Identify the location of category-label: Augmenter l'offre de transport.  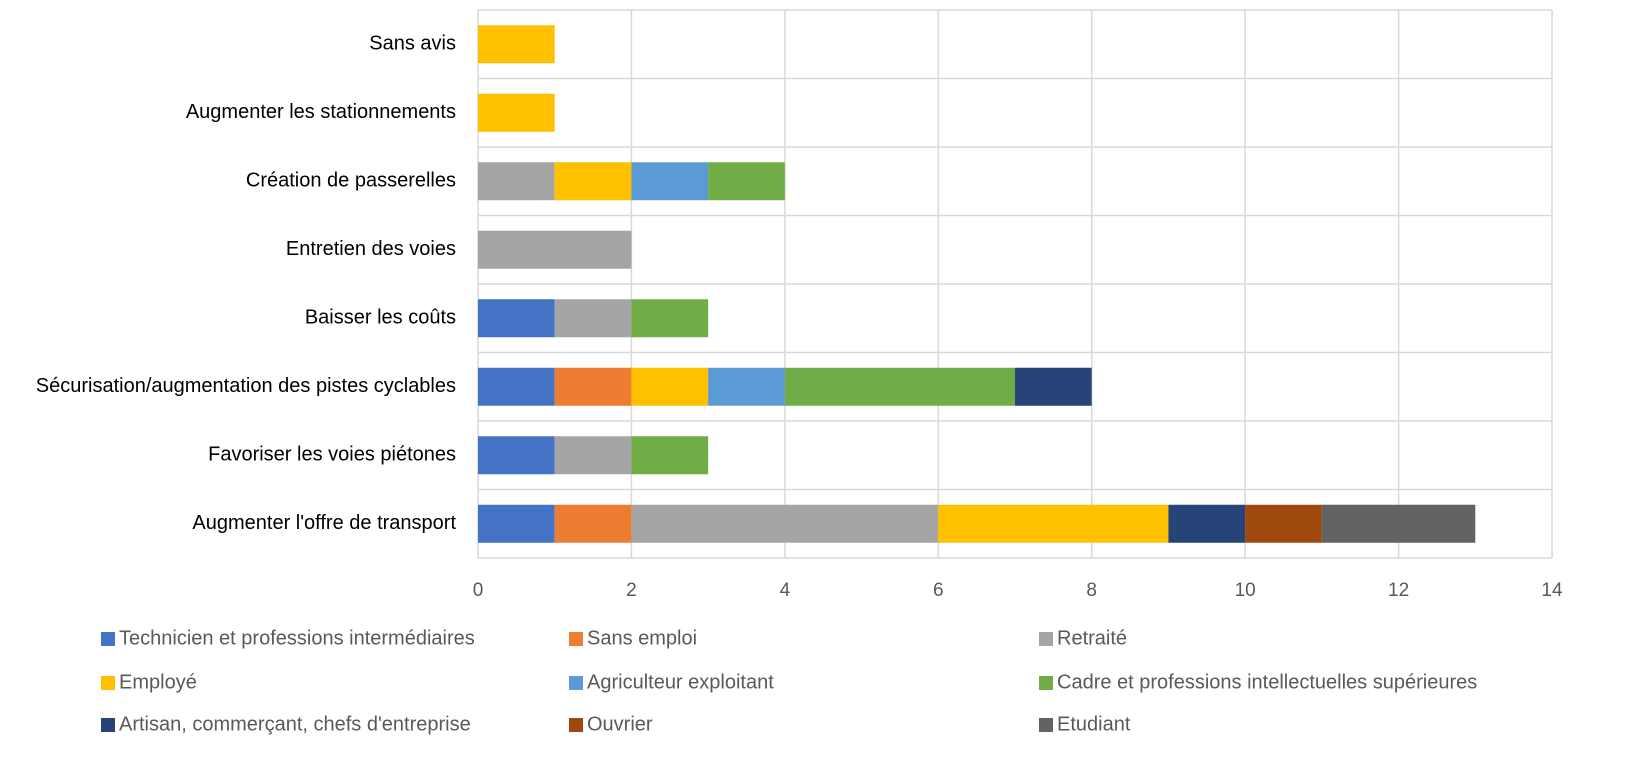
(324, 523).